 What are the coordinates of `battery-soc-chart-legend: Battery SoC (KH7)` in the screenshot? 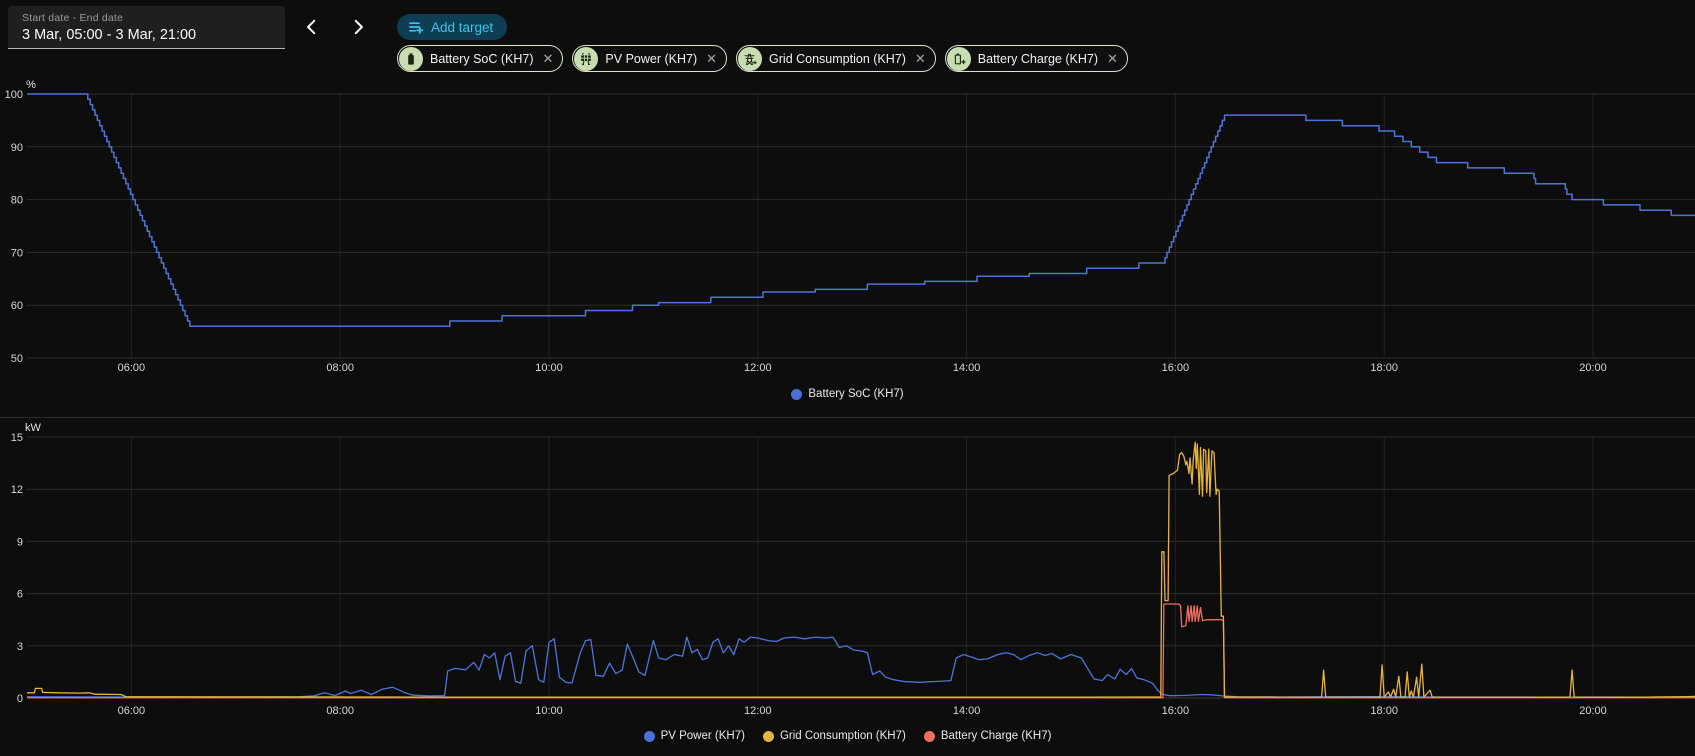 It's located at (847, 394).